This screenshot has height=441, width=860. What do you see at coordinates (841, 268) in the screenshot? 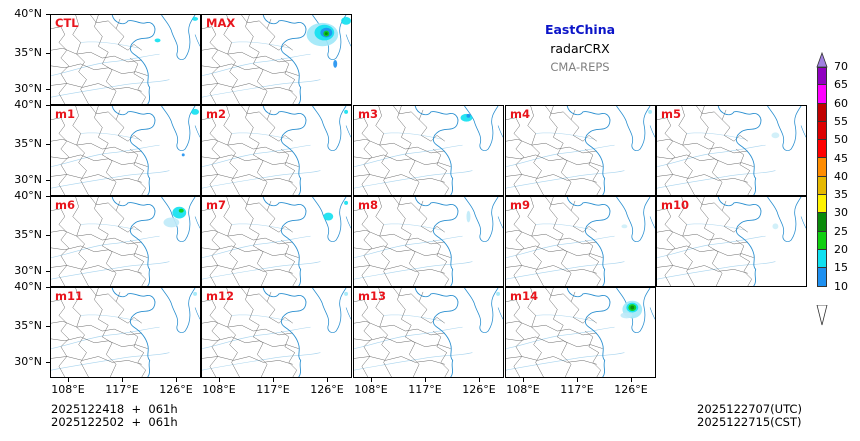
I see `colorbar-label: 15` at bounding box center [841, 268].